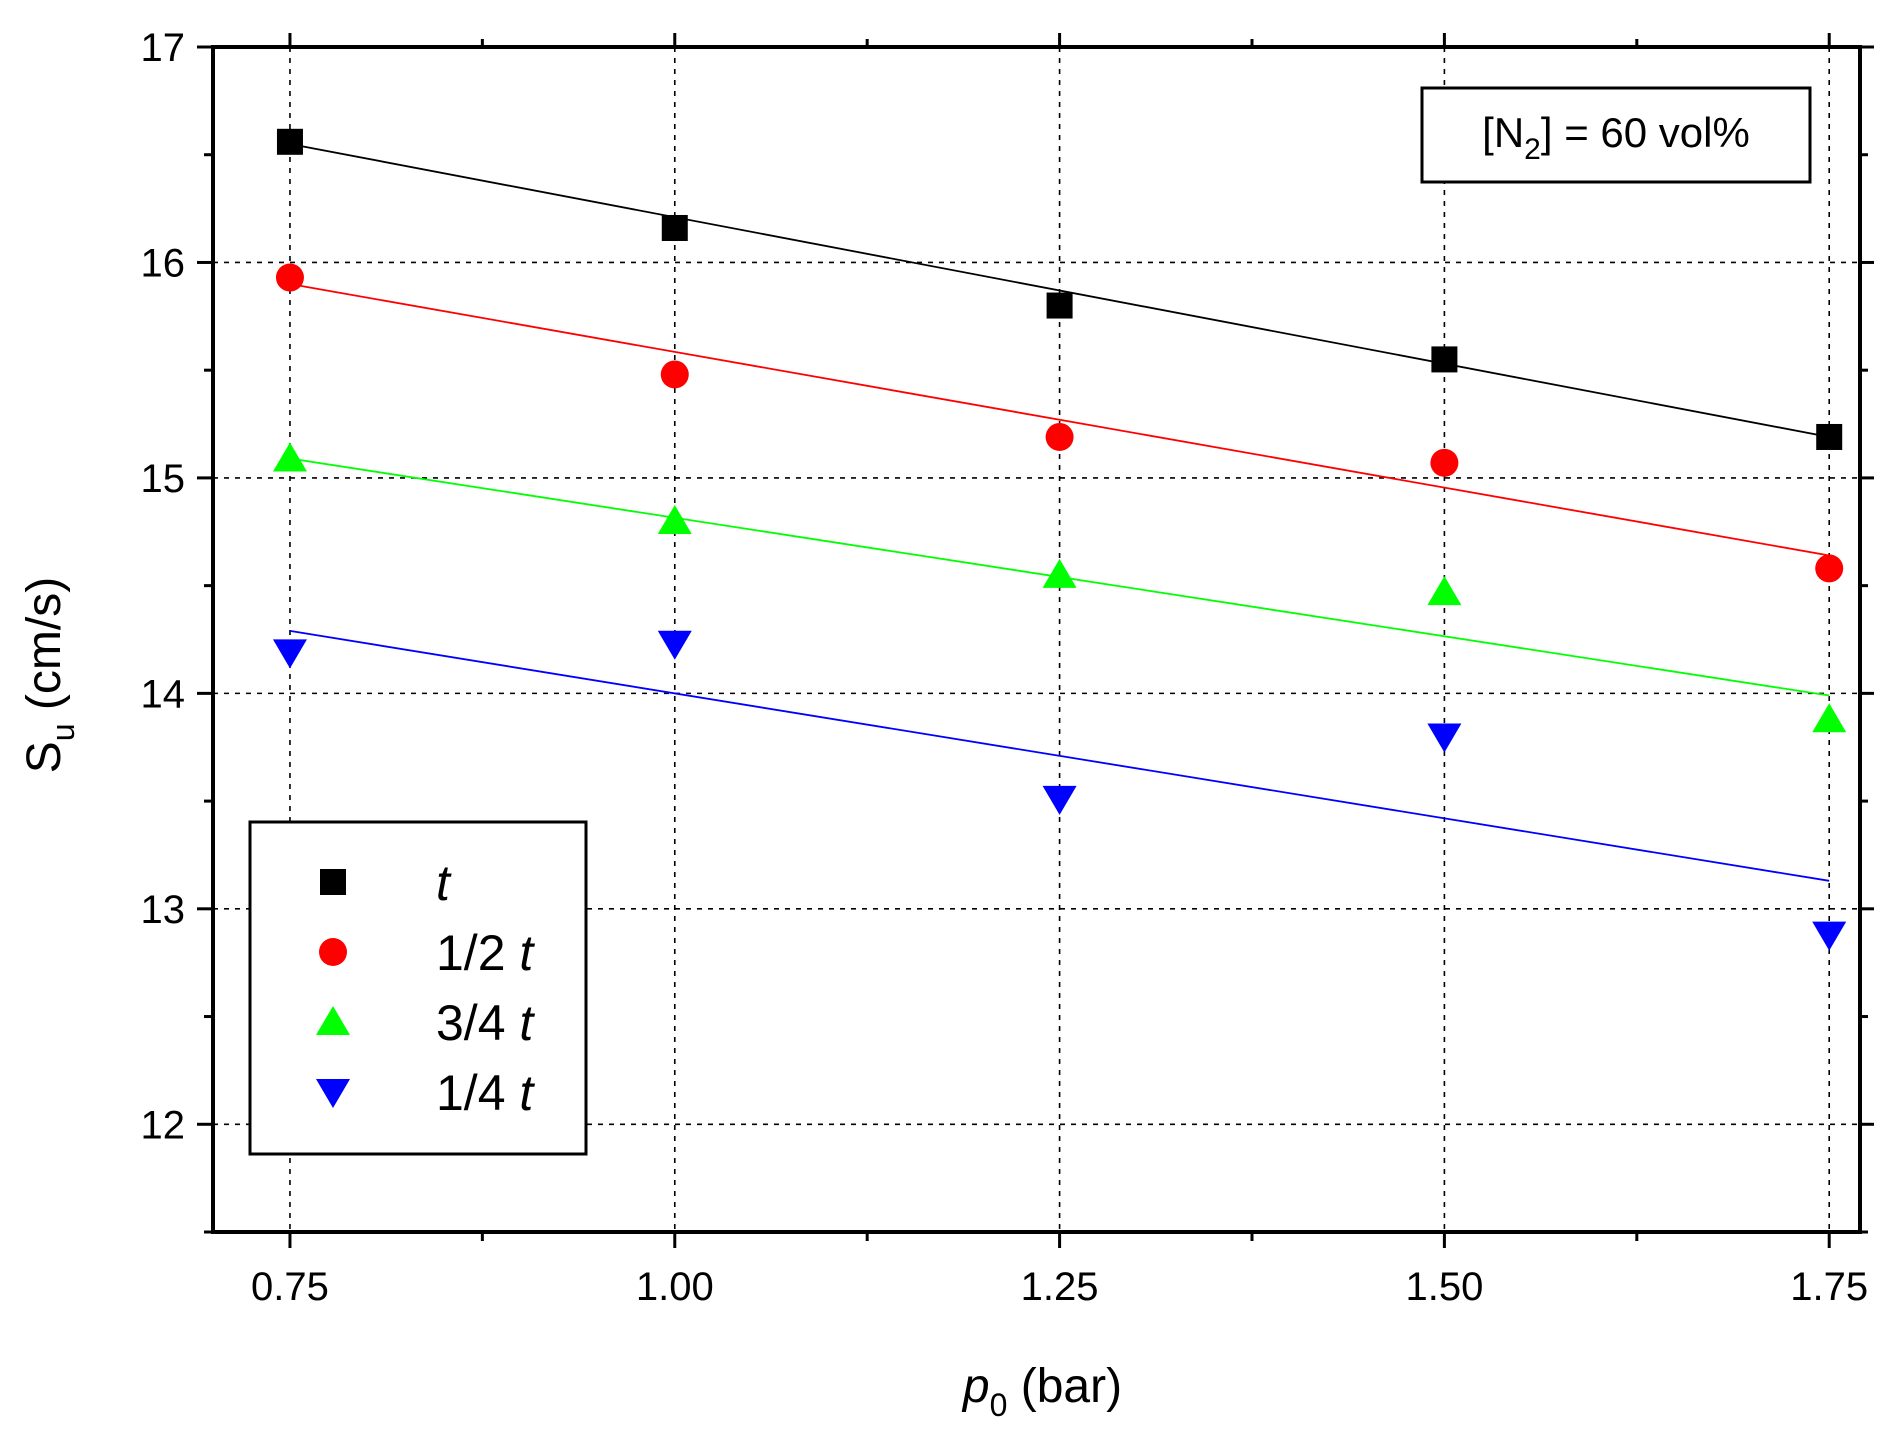 This screenshot has width=1878, height=1443. I want to click on y-tick-label-4: 16, so click(163, 263).